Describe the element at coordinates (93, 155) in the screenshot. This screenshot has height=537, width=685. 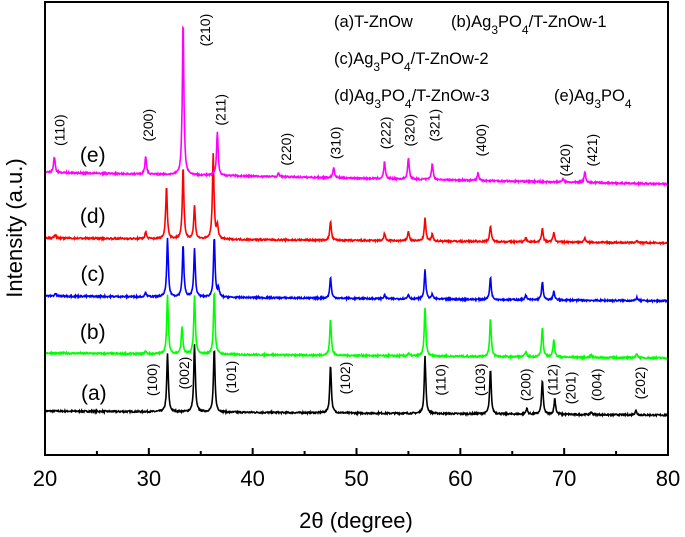
I see `series-label: (e)` at that location.